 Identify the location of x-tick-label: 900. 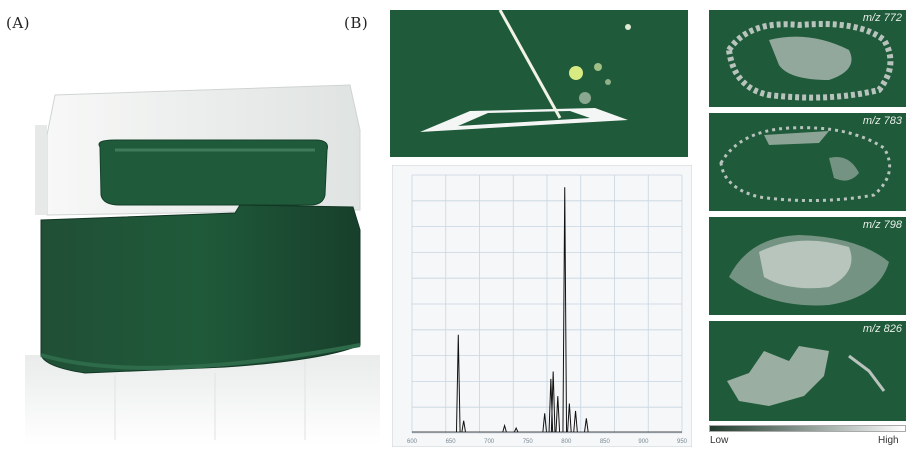
(643, 442).